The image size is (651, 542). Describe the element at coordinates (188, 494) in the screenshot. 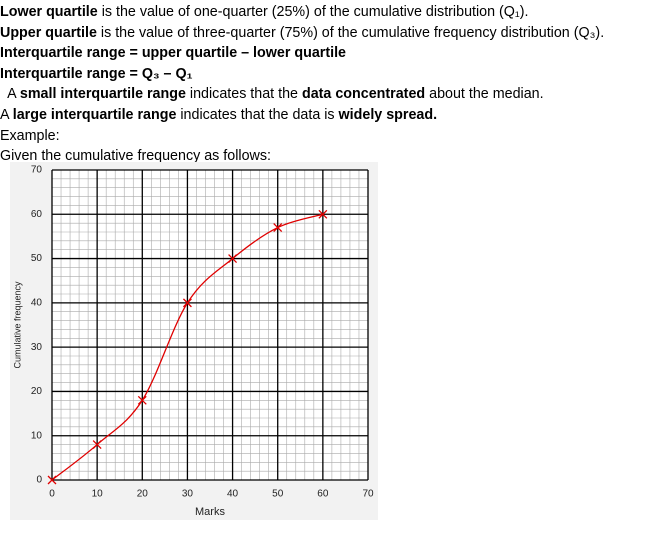

I see `x-tick-label: 30` at that location.